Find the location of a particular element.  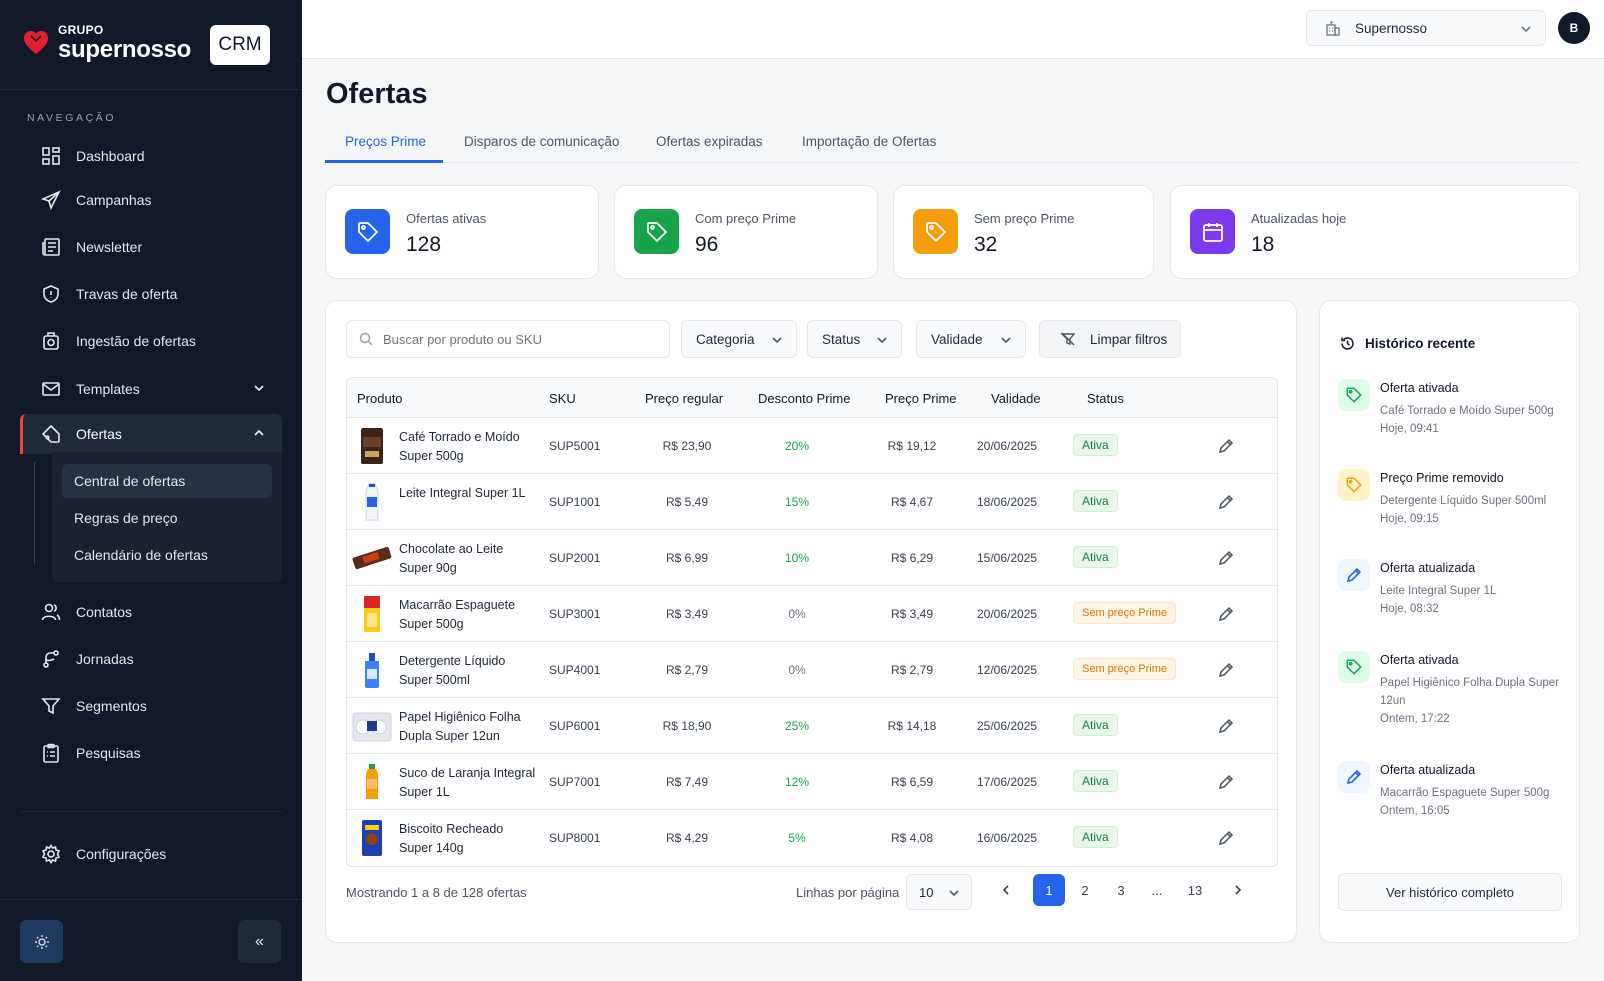

col-desconto-prime: Desconto Prime is located at coordinates (804, 398).